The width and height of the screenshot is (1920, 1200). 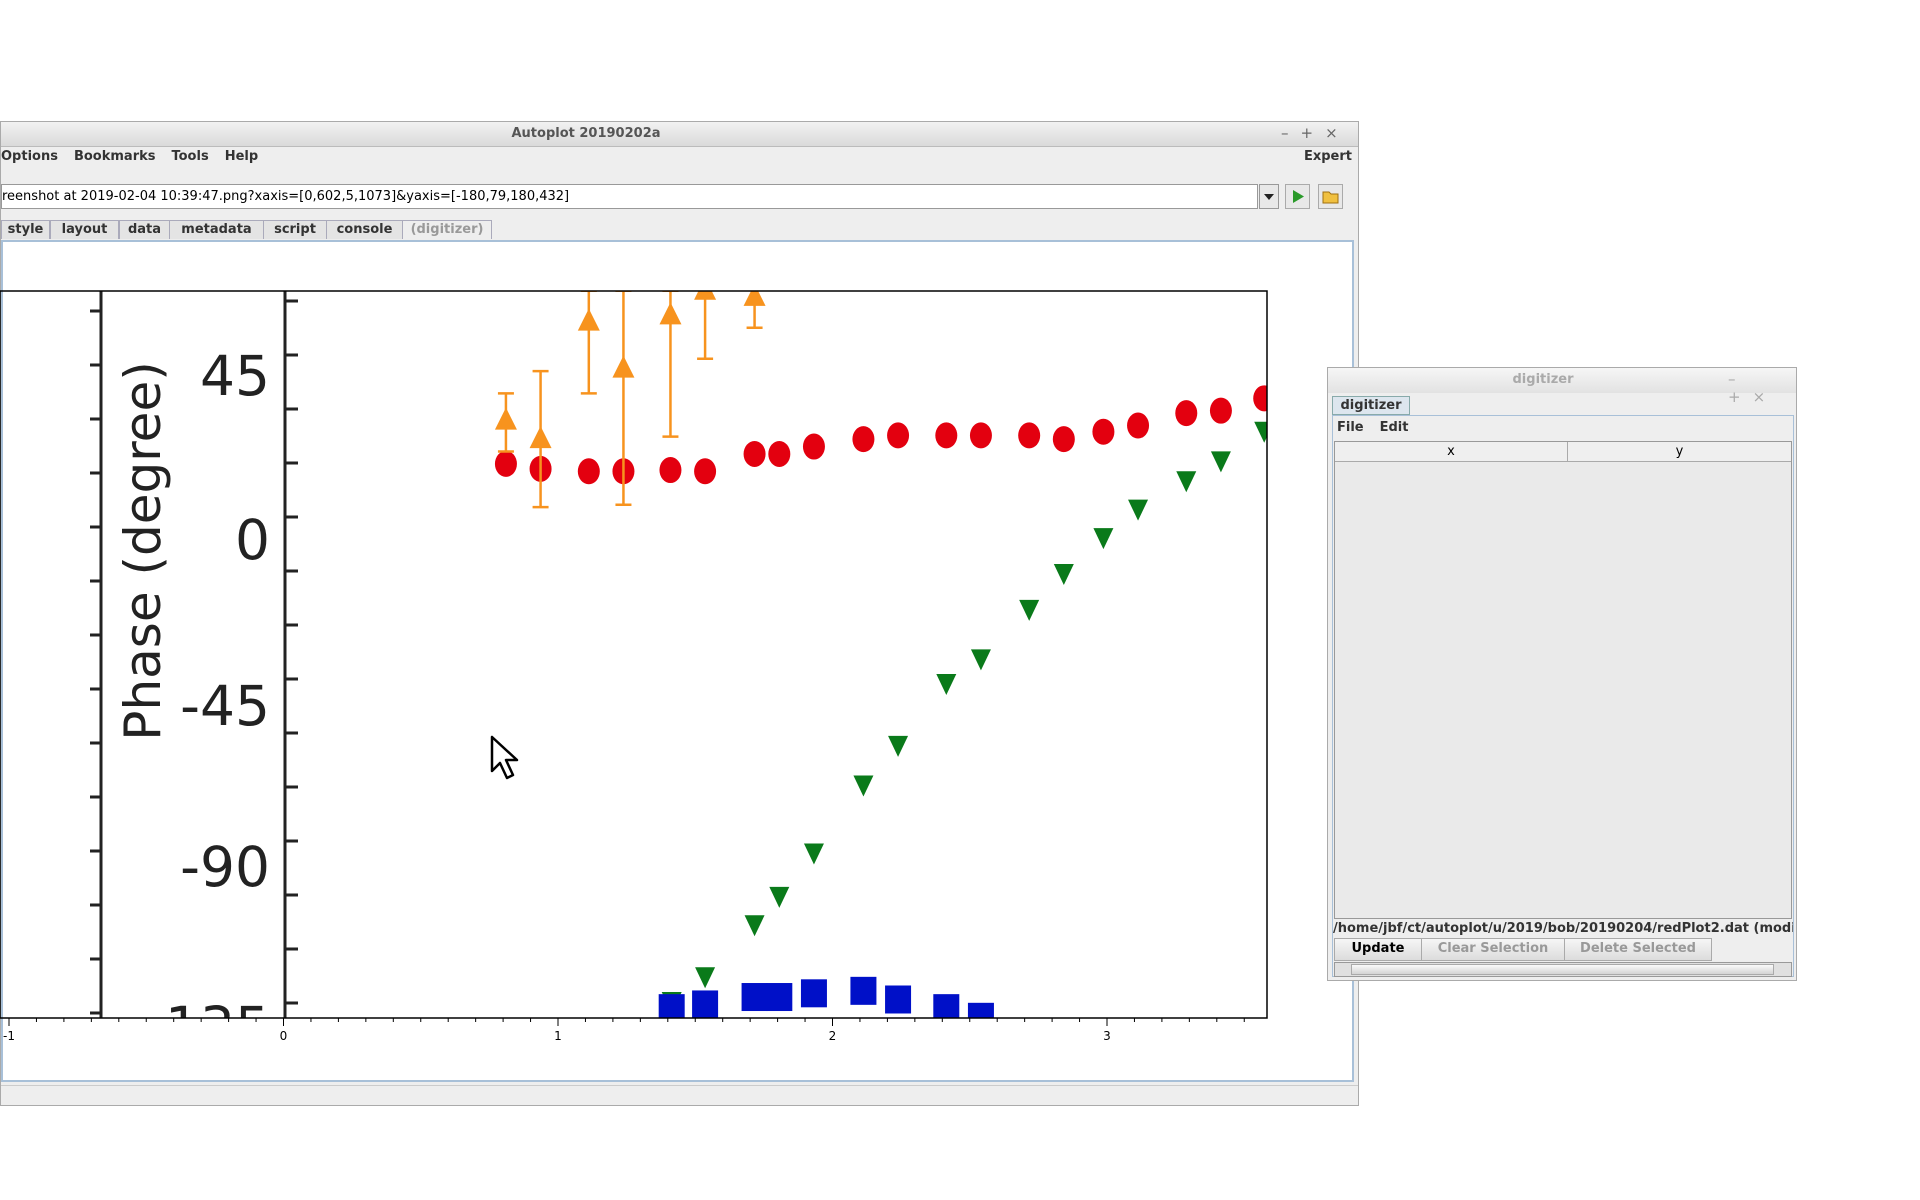 I want to click on menu-item: Tools, so click(x=190, y=156).